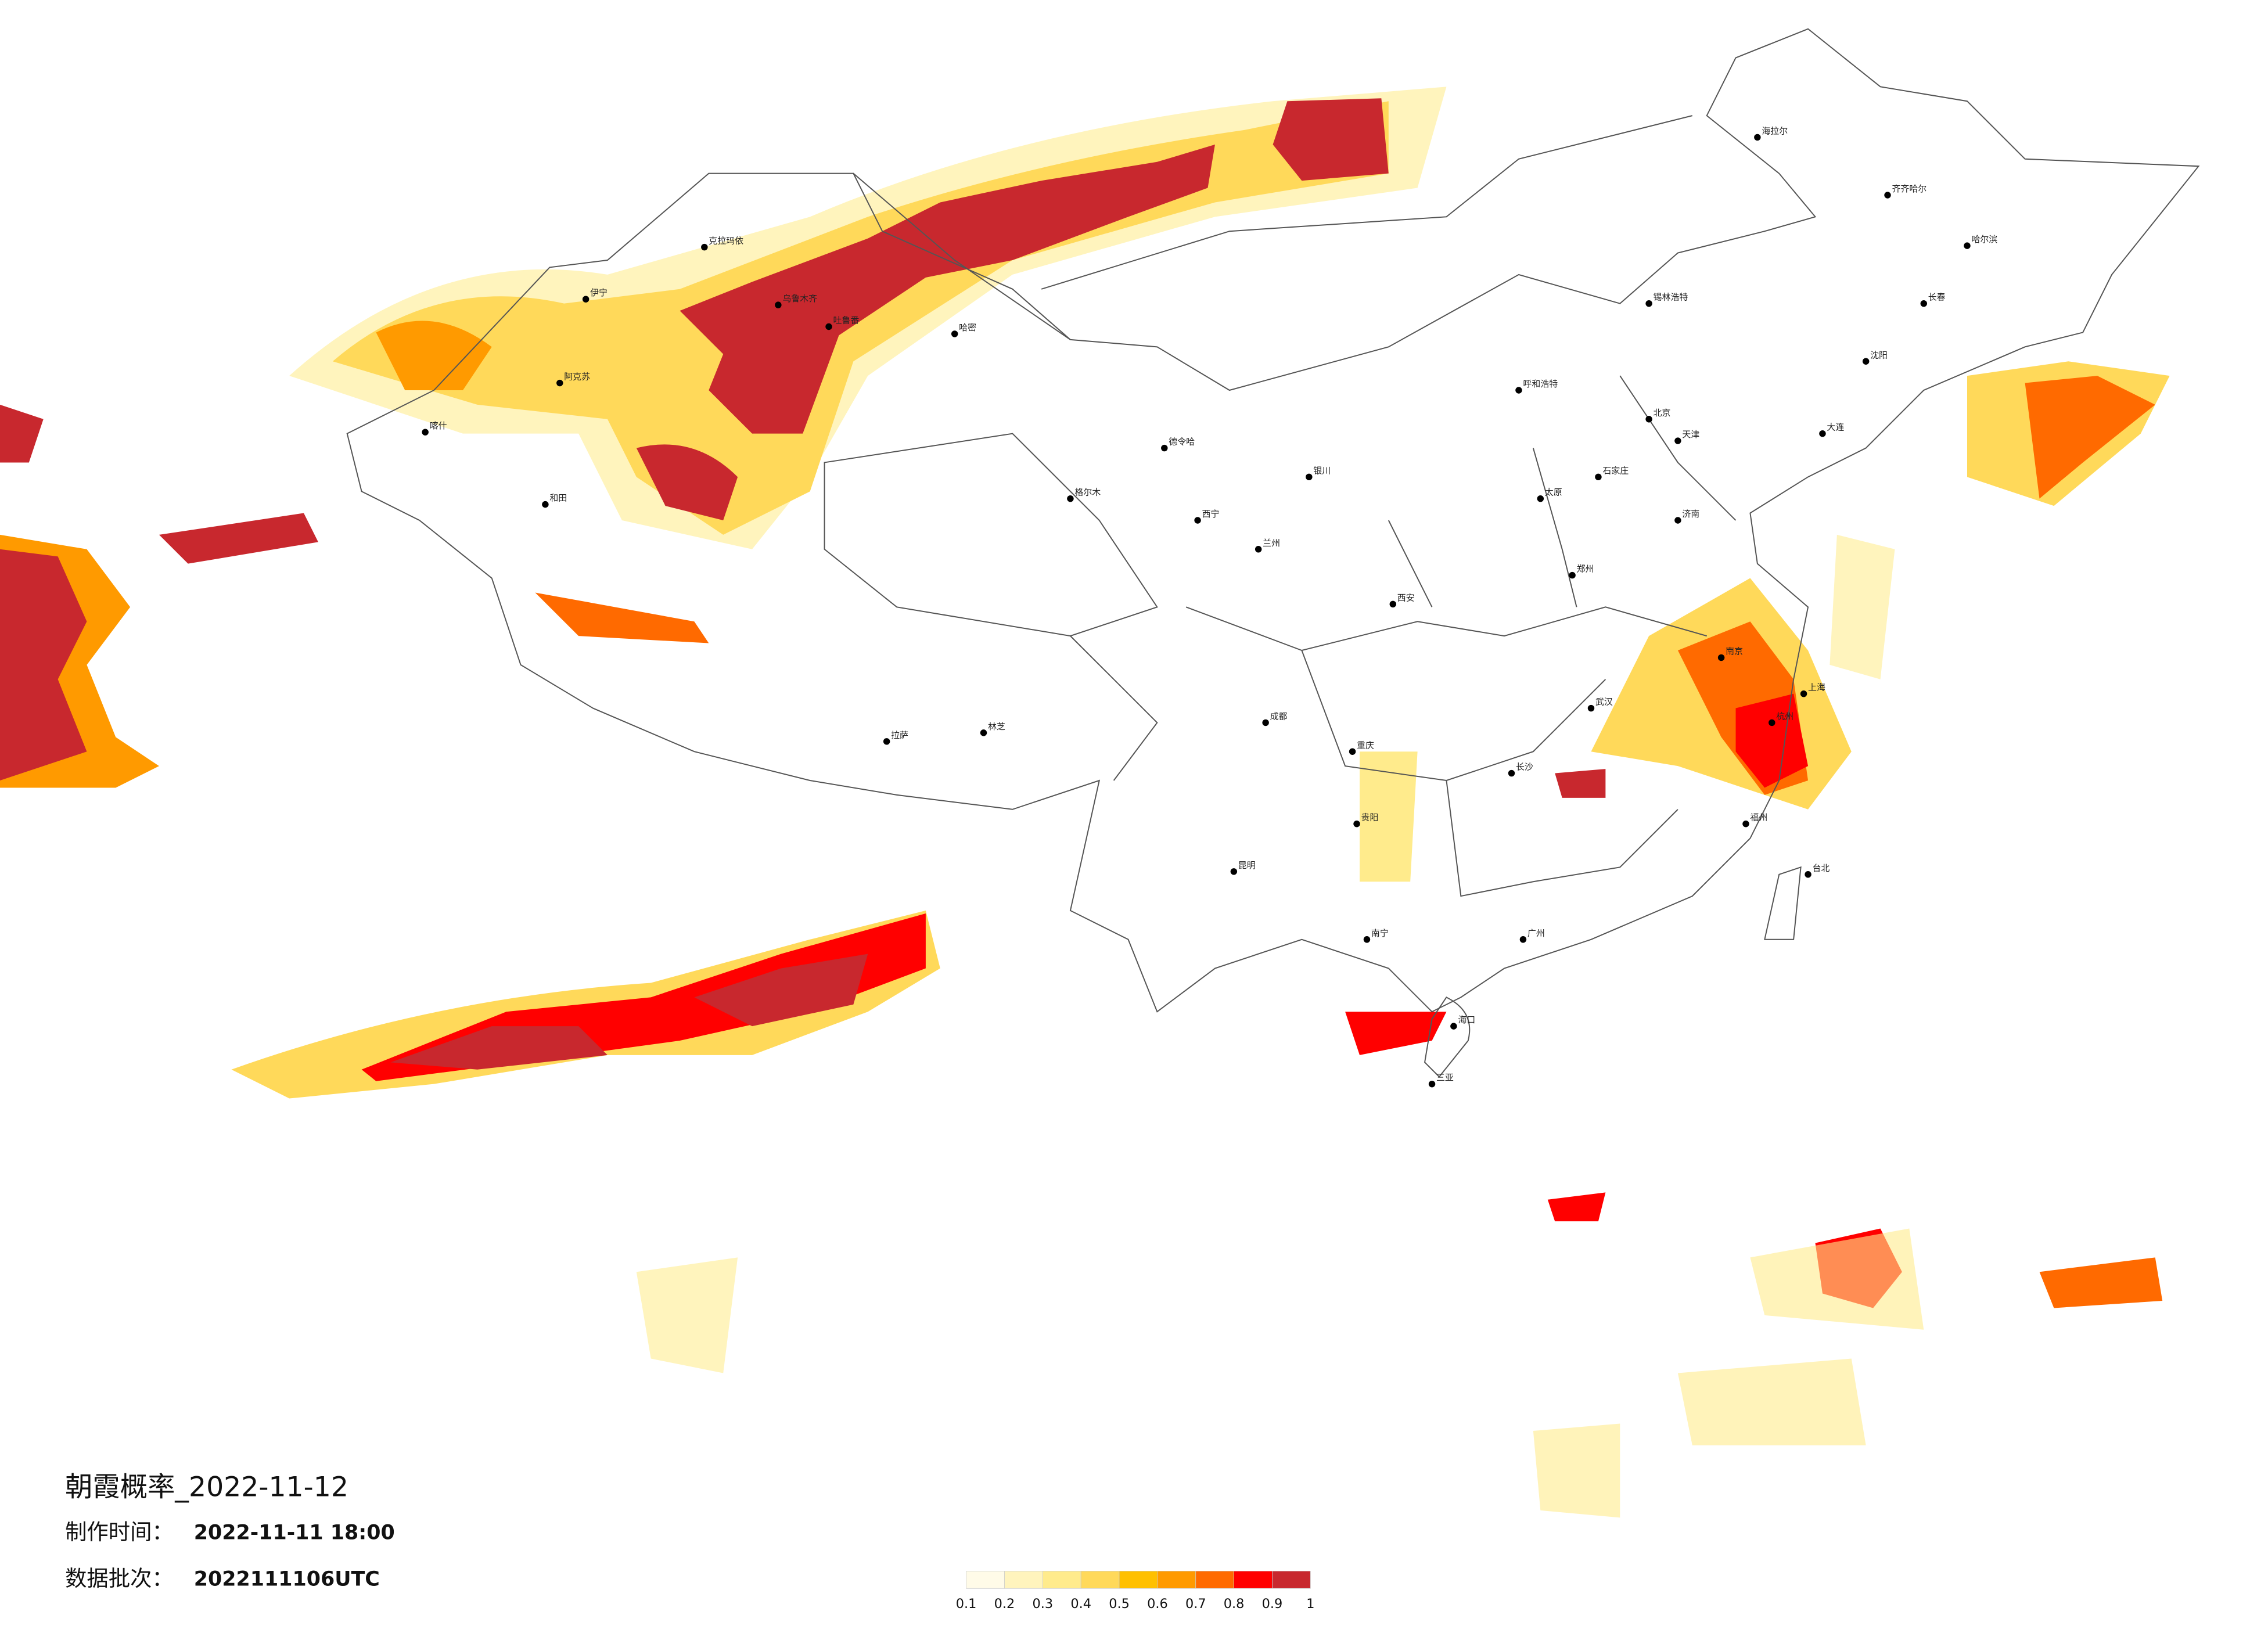 The height and width of the screenshot is (1626, 2268). I want to click on city-label: 三亚, so click(1445, 1078).